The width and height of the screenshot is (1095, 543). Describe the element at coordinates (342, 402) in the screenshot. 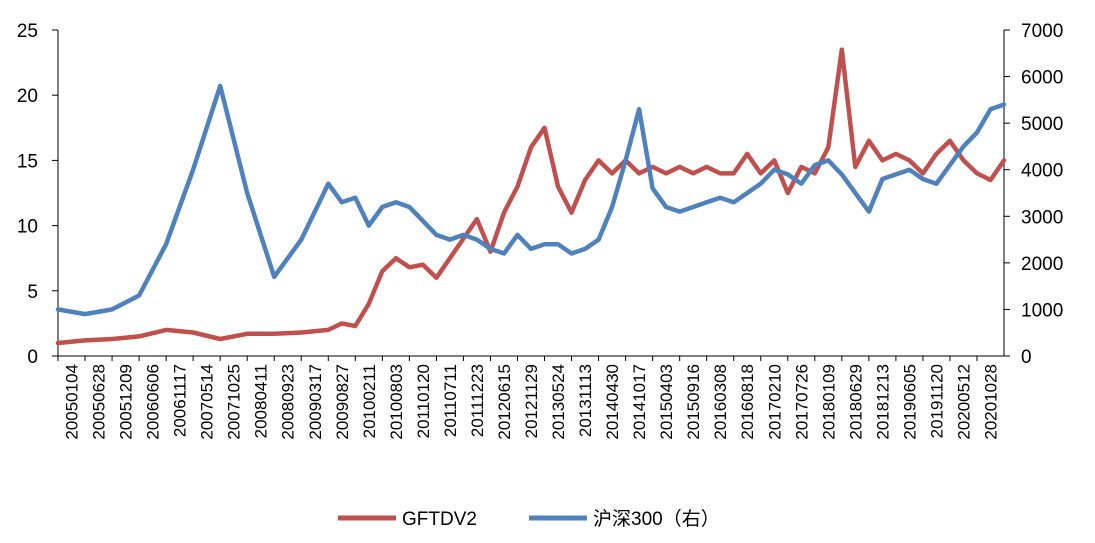

I see `x-tick-label: 20090827` at that location.